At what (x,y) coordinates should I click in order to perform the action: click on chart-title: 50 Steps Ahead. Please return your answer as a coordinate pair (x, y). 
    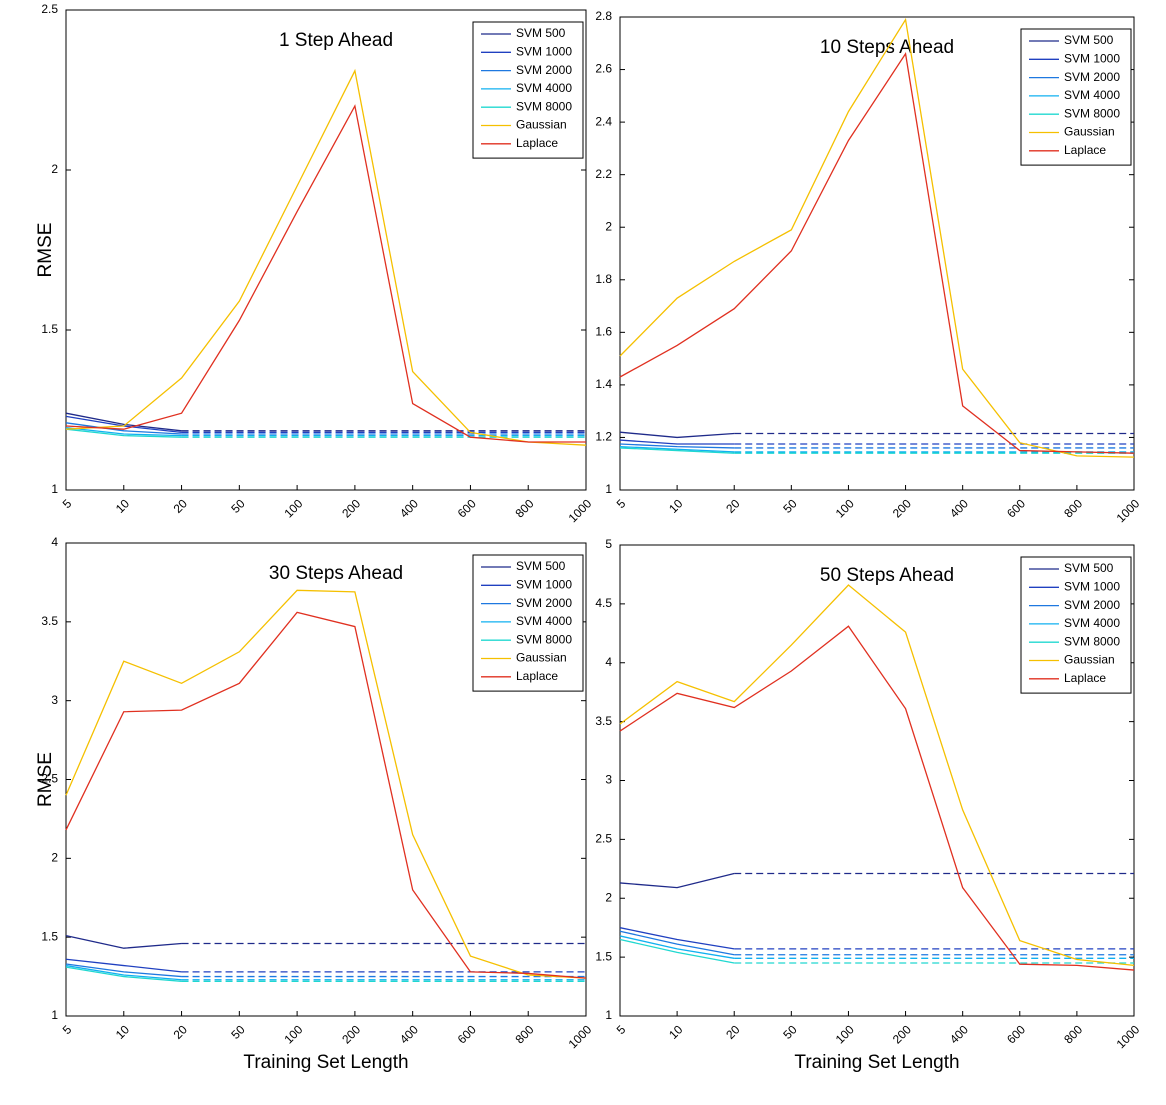
    Looking at the image, I should click on (887, 575).